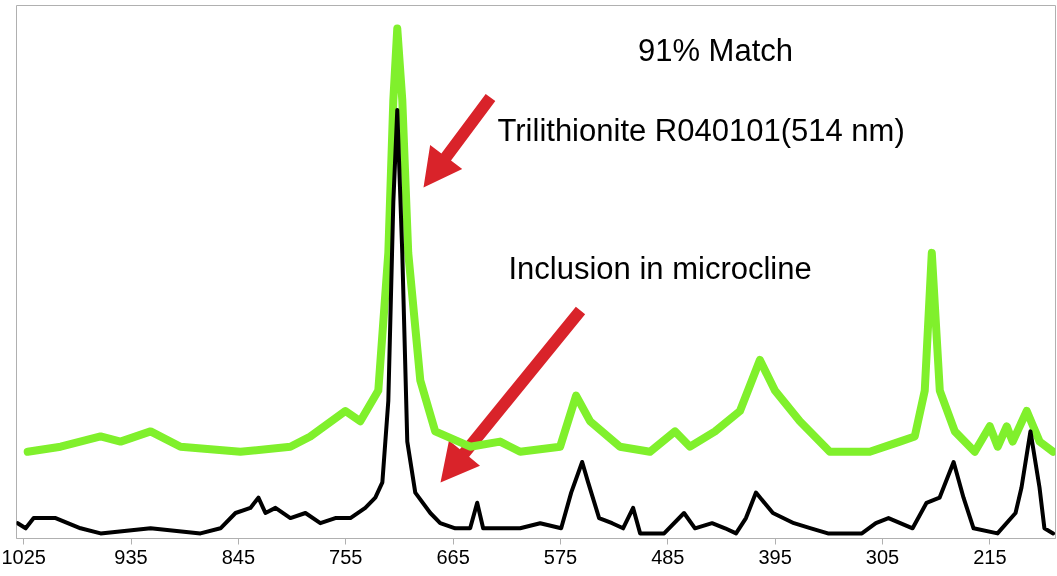  I want to click on x-tick-label: 485, so click(668, 556).